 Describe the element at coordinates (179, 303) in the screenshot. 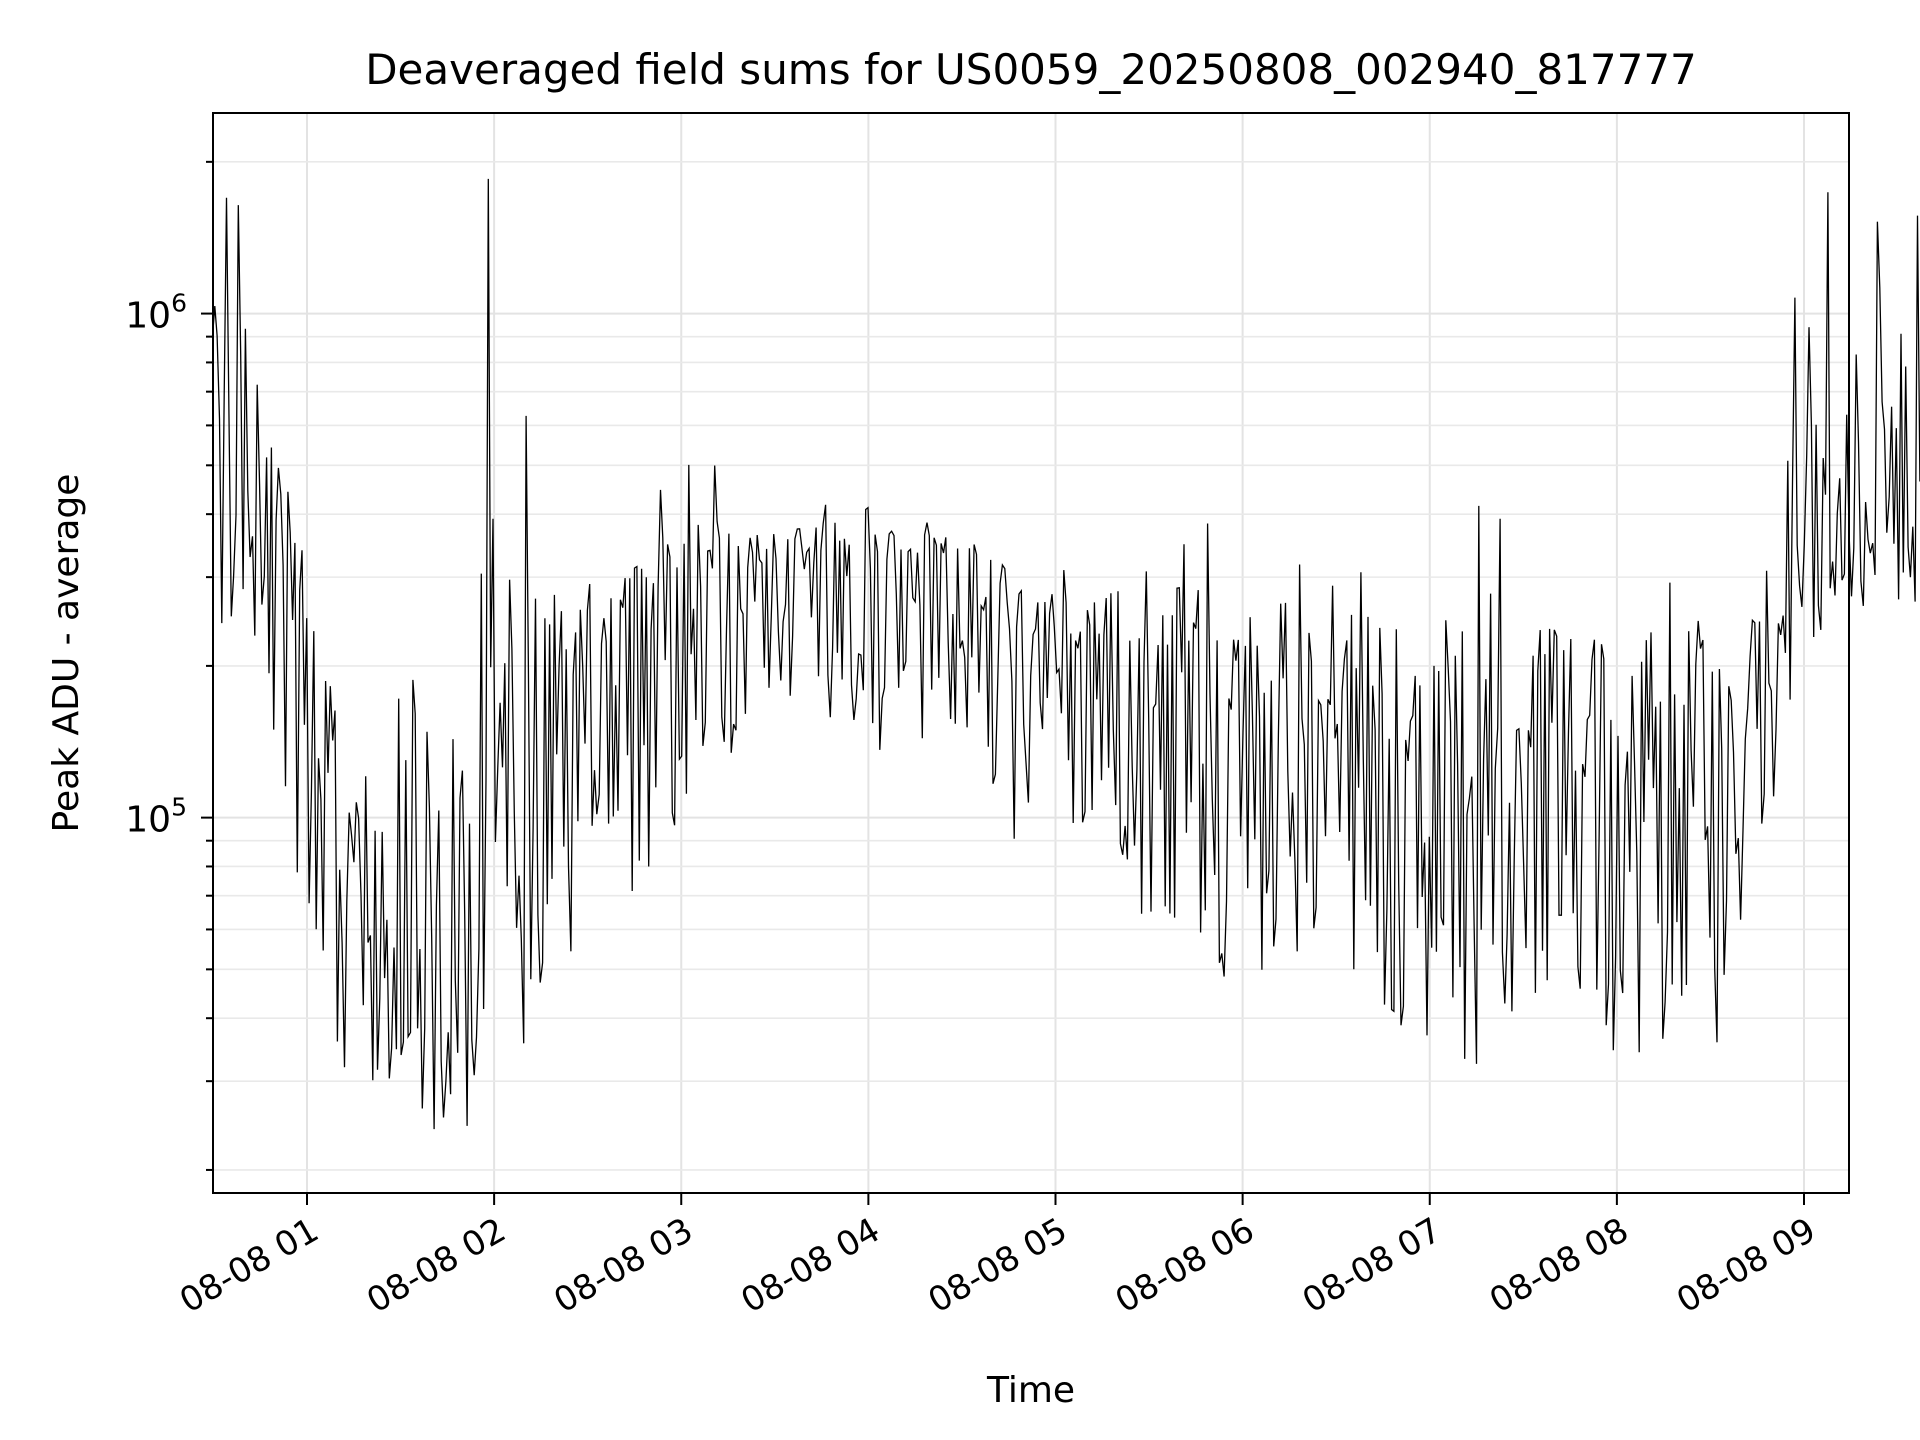

I see `y-tick-exponent: 6` at that location.